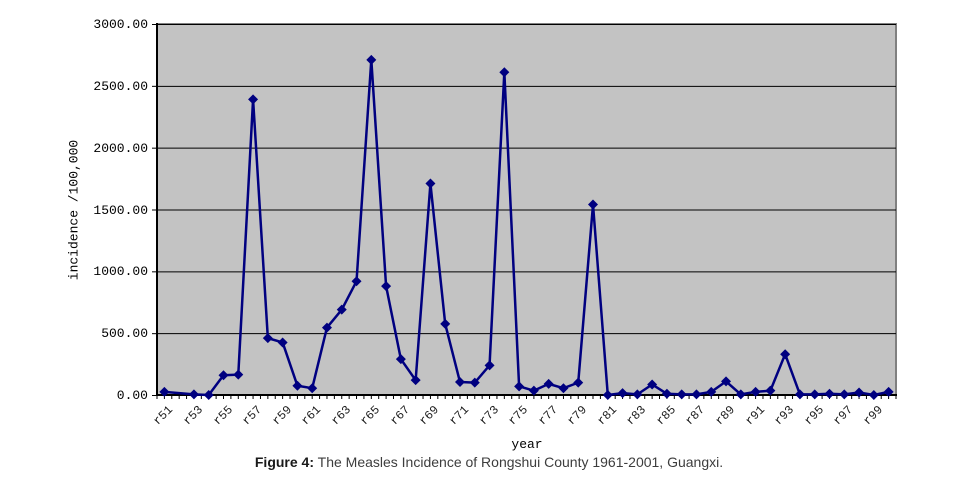  Describe the element at coordinates (132, 395) in the screenshot. I see `y-tick-label: 0.00` at that location.